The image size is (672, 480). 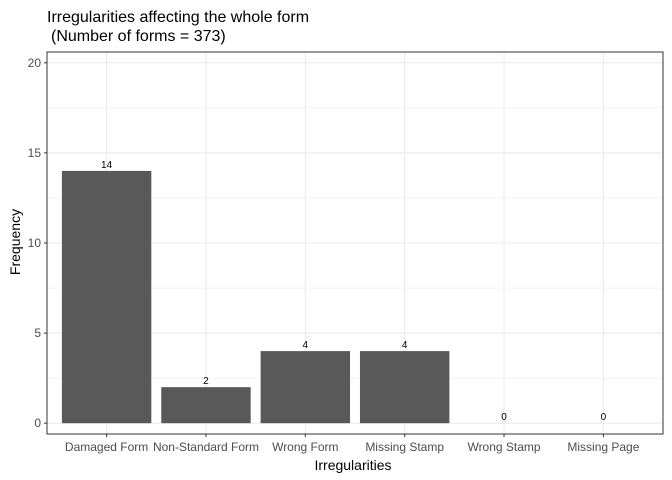 What do you see at coordinates (138, 36) in the screenshot?
I see `chart-subtitle: (Number of forms = 373)` at bounding box center [138, 36].